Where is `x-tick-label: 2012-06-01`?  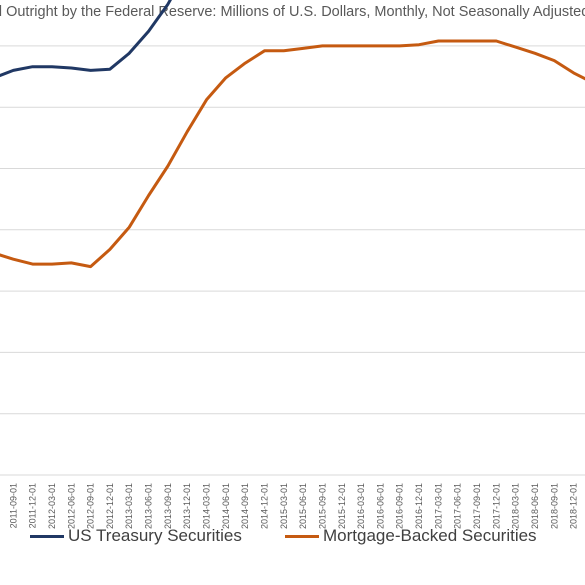 x-tick-label: 2012-06-01 is located at coordinates (71, 506).